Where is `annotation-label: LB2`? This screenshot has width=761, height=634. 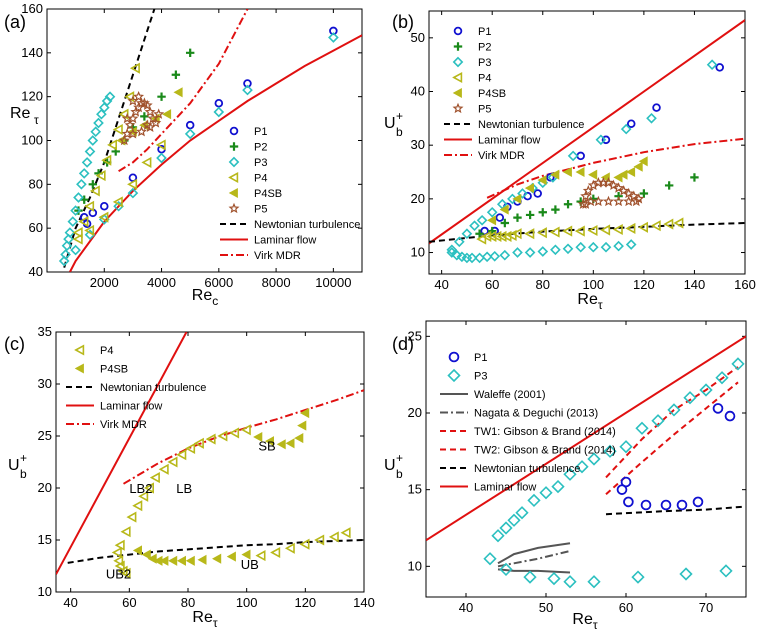 annotation-label: LB2 is located at coordinates (140, 488).